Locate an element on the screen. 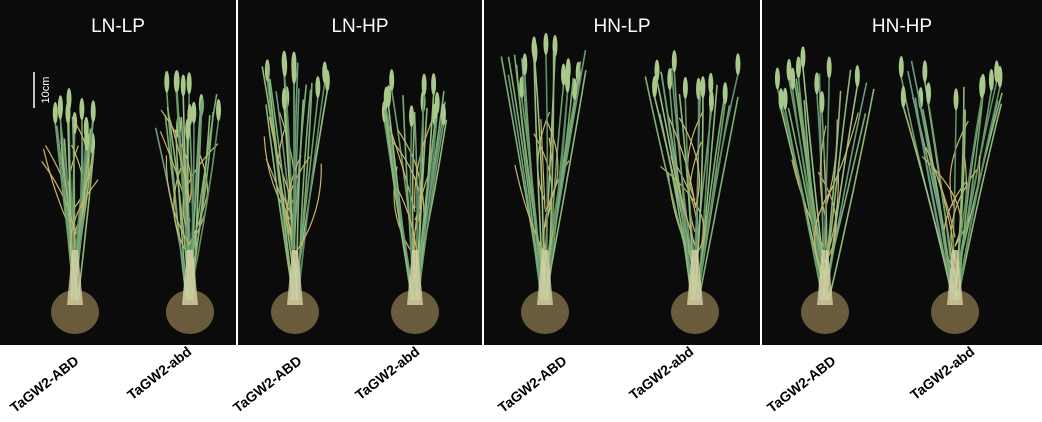 This screenshot has width=1042, height=422. panel-title: HN-HP is located at coordinates (902, 26).